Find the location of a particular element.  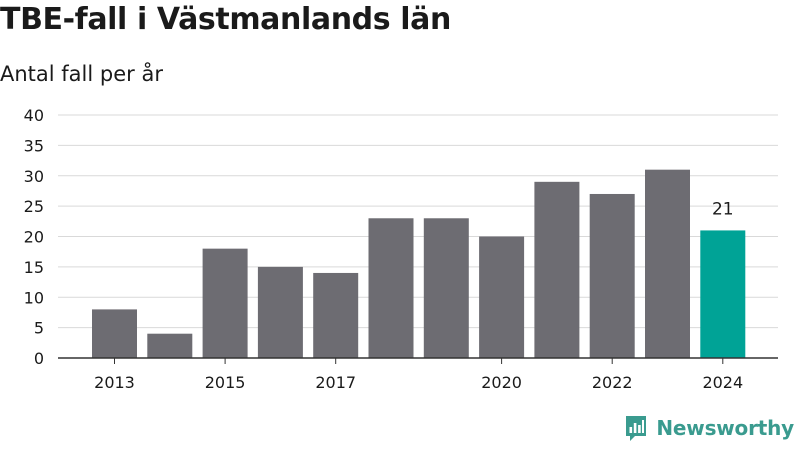

brand-name: Newsworthy is located at coordinates (725, 428).